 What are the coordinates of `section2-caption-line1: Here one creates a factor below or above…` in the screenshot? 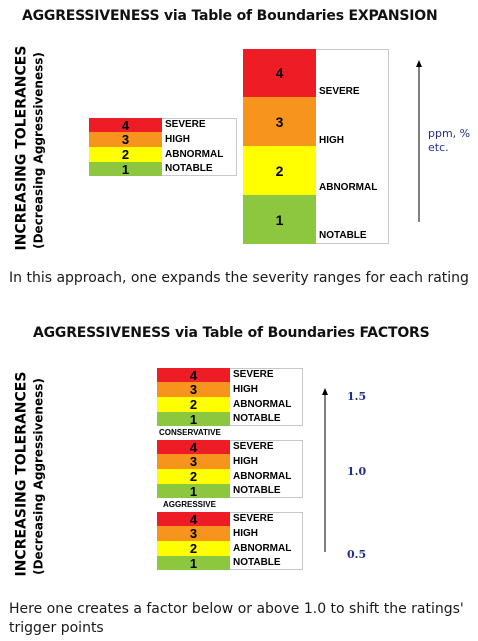 It's located at (236, 609).